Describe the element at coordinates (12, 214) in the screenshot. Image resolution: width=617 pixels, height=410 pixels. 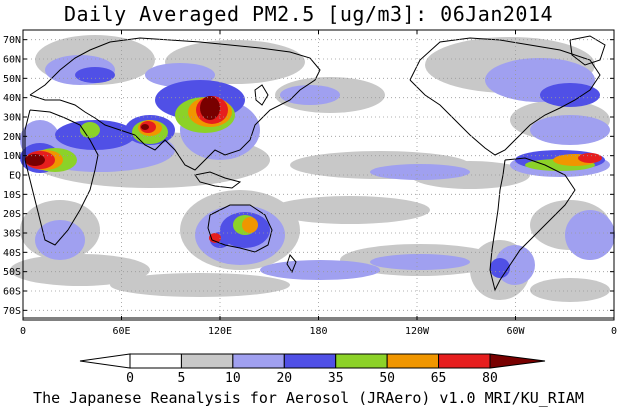
I see `lat-label: 20S` at that location.